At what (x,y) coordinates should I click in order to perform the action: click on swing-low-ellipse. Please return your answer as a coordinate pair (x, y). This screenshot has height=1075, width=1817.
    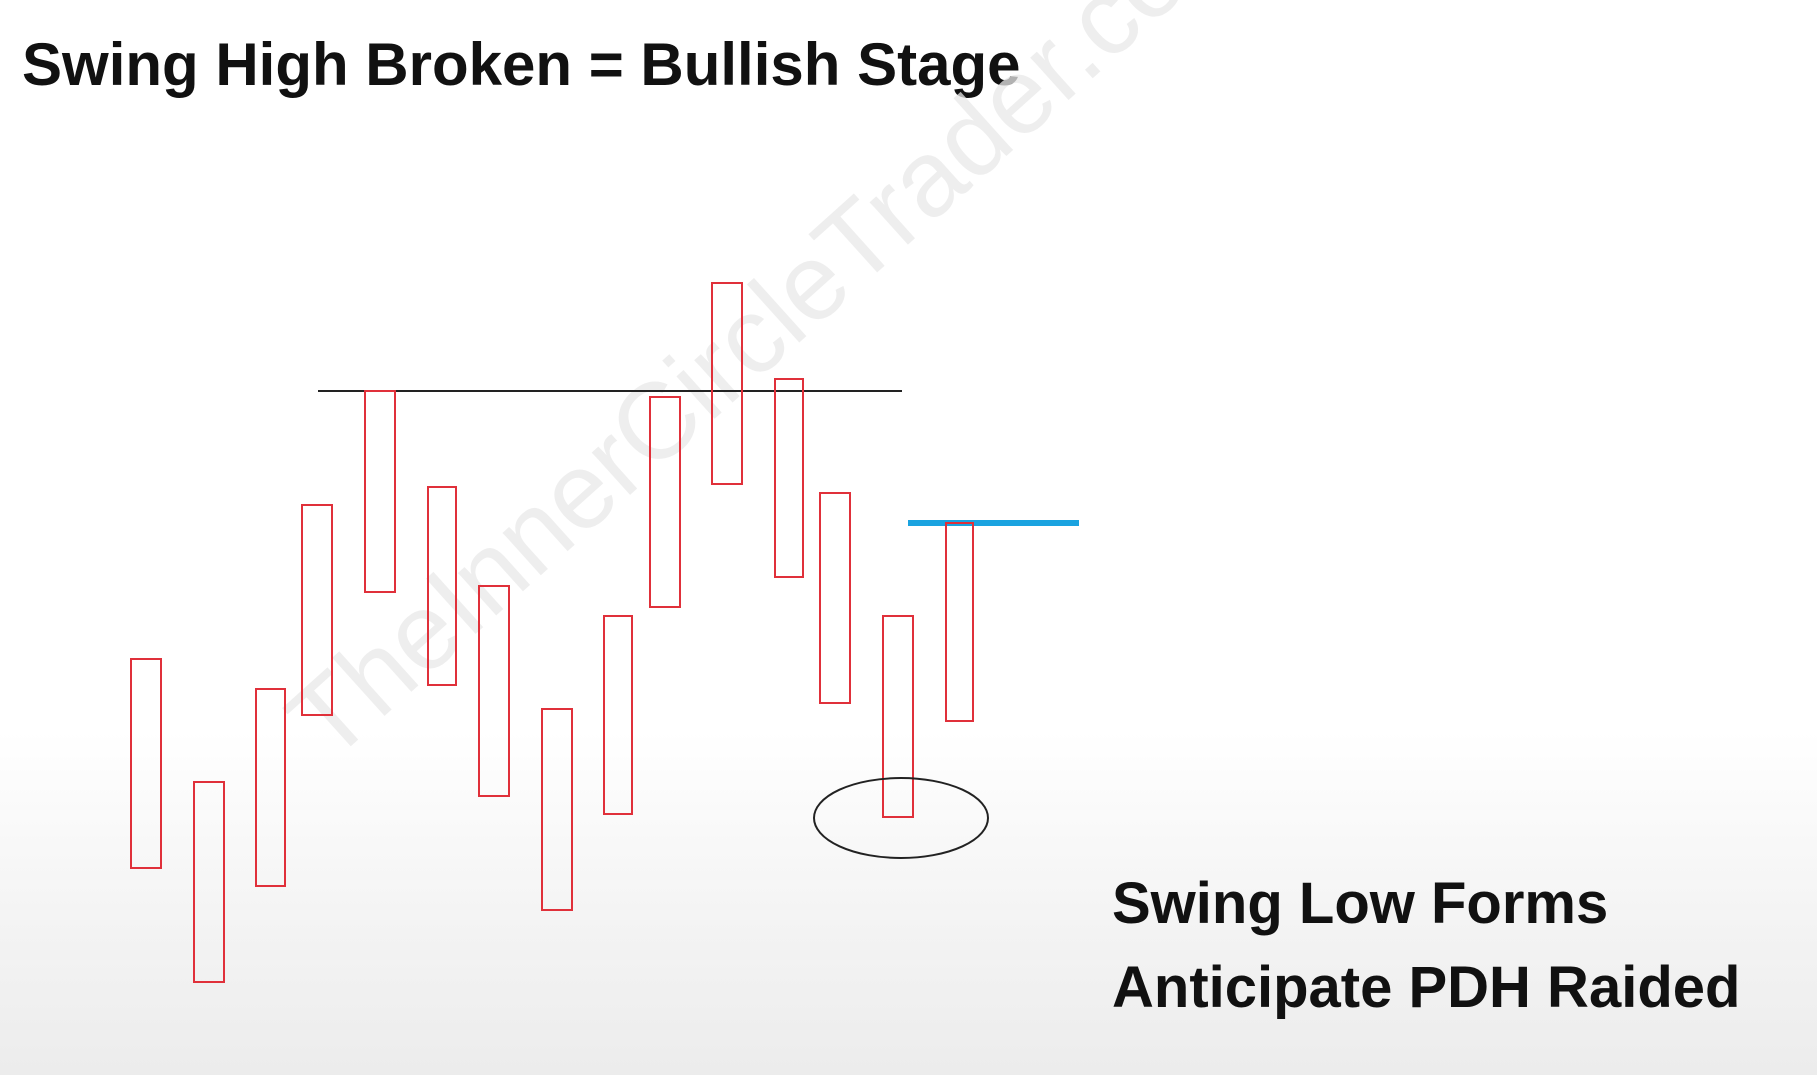
    Looking at the image, I should click on (901, 818).